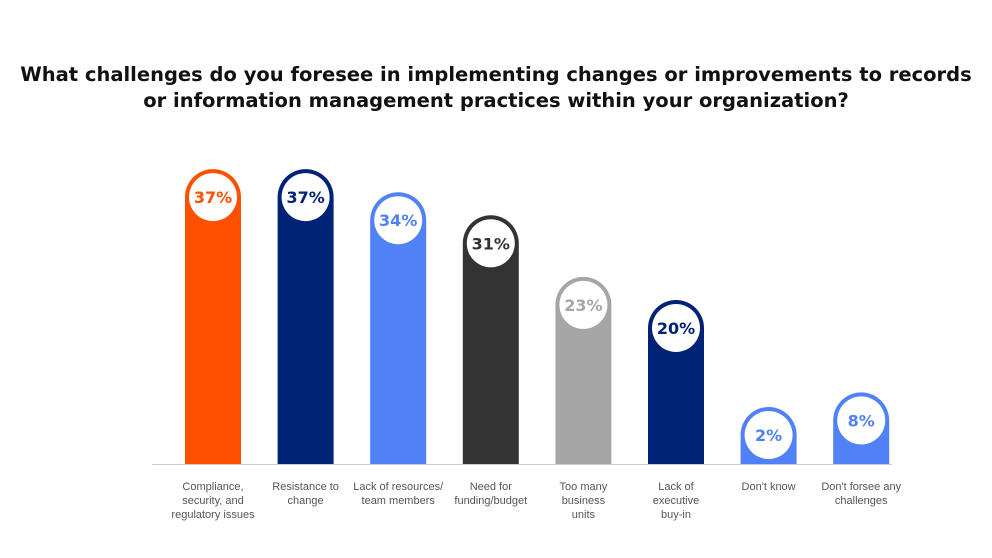  I want to click on value-label: 23%, so click(583, 305).